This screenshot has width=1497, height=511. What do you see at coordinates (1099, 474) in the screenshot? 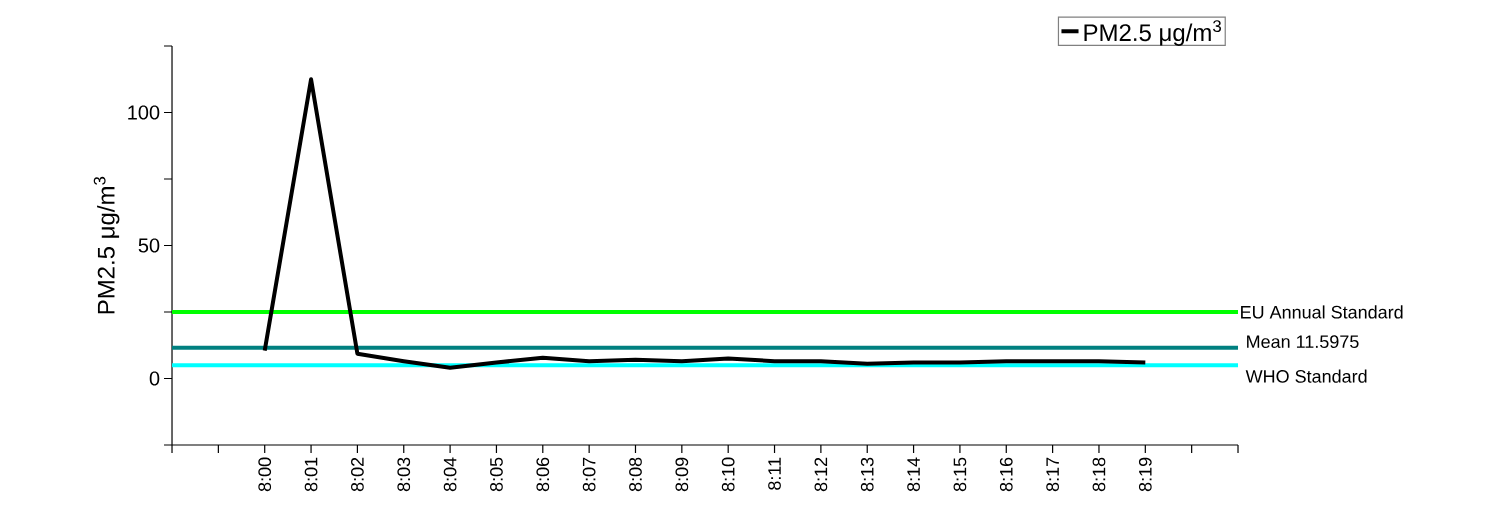
I see `x-tick-label: 8:18` at bounding box center [1099, 474].